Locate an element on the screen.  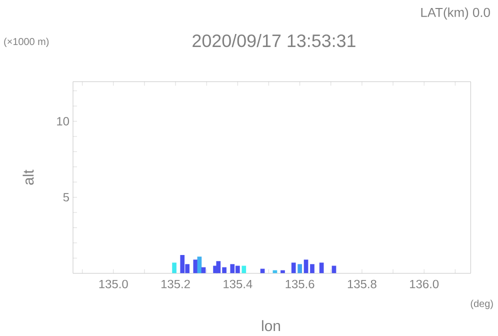
x-tick-label: 135.0 is located at coordinates (113, 284).